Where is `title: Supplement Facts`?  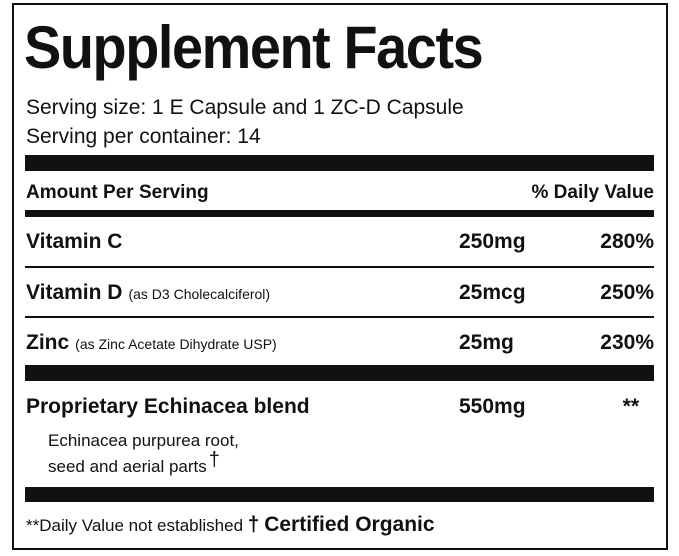 title: Supplement Facts is located at coordinates (254, 47).